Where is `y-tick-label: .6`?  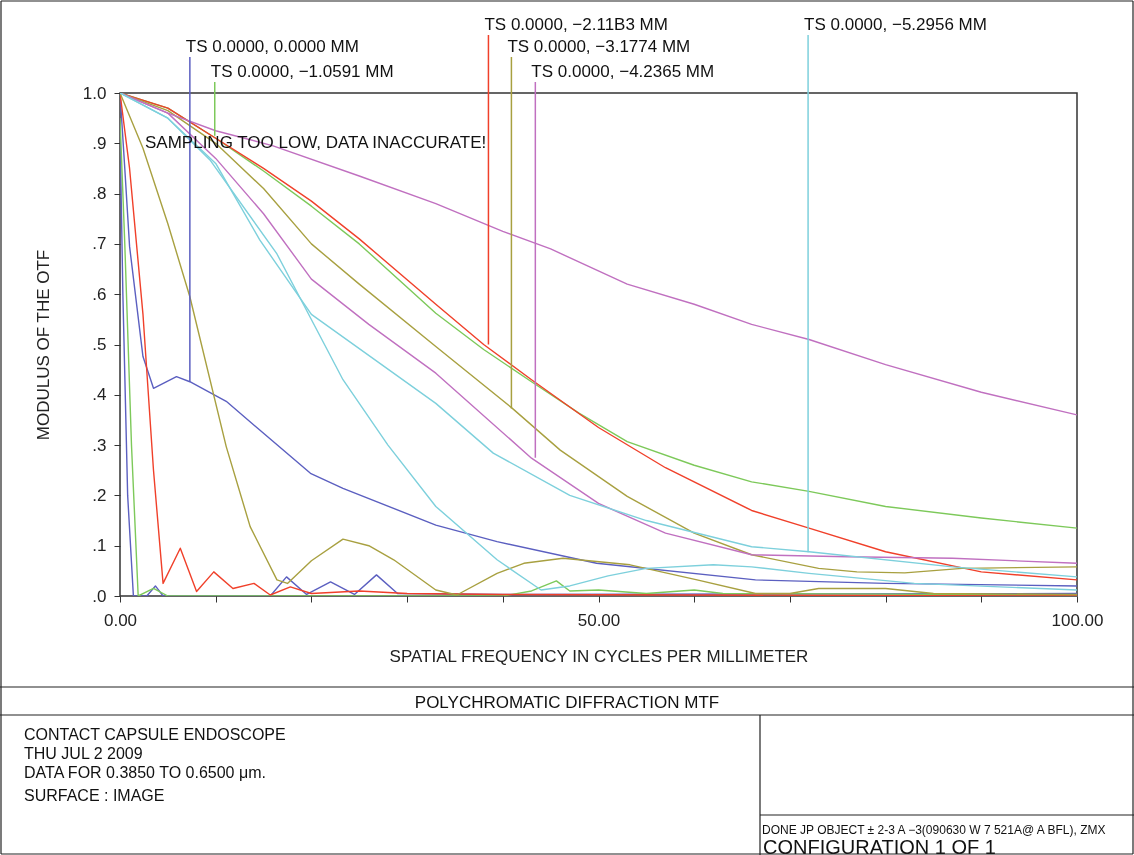
y-tick-label: .6 is located at coordinates (99, 294).